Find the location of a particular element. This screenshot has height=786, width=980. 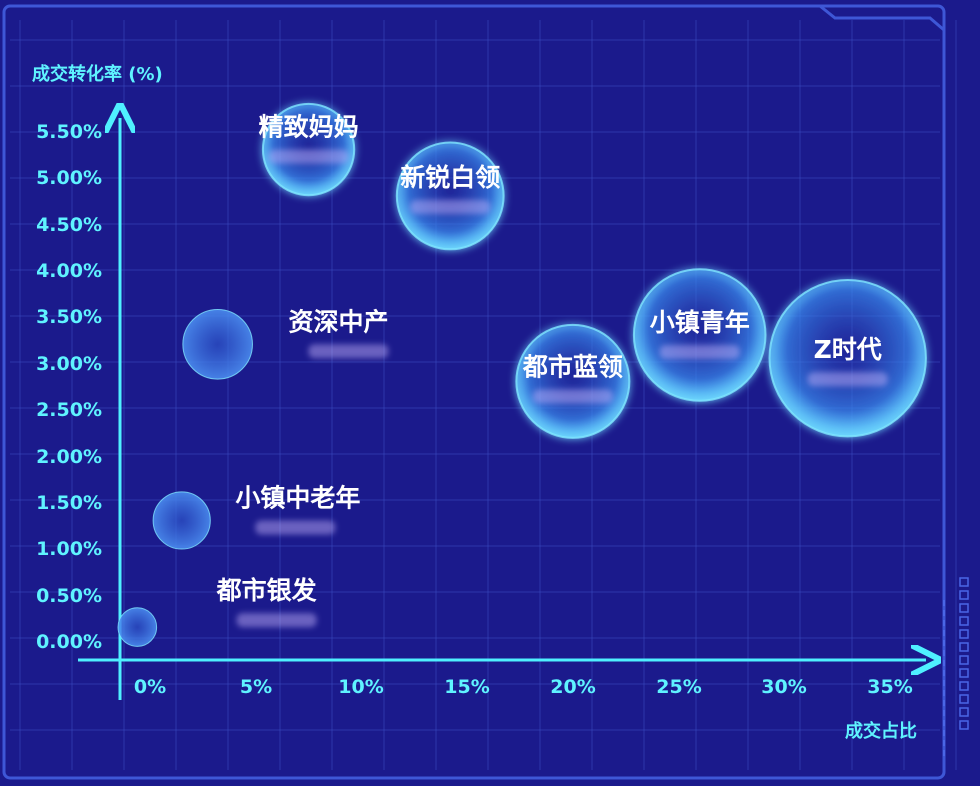

bubble-label: 小镇中老年 is located at coordinates (297, 497).